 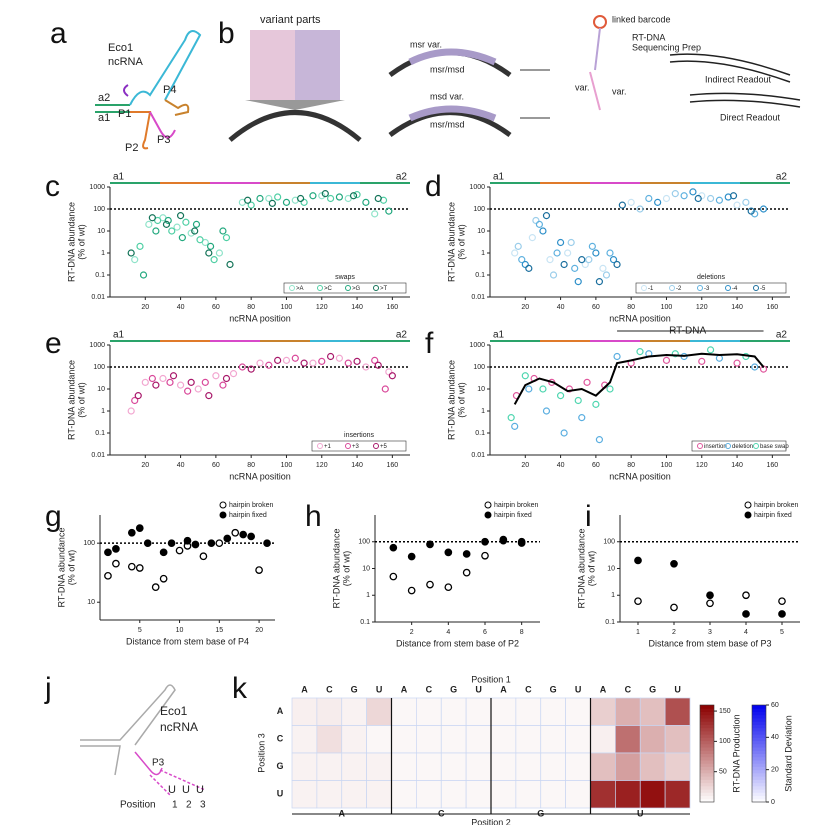 What do you see at coordinates (248, 515) in the screenshot?
I see `legend-label: hairpin fixed` at bounding box center [248, 515].